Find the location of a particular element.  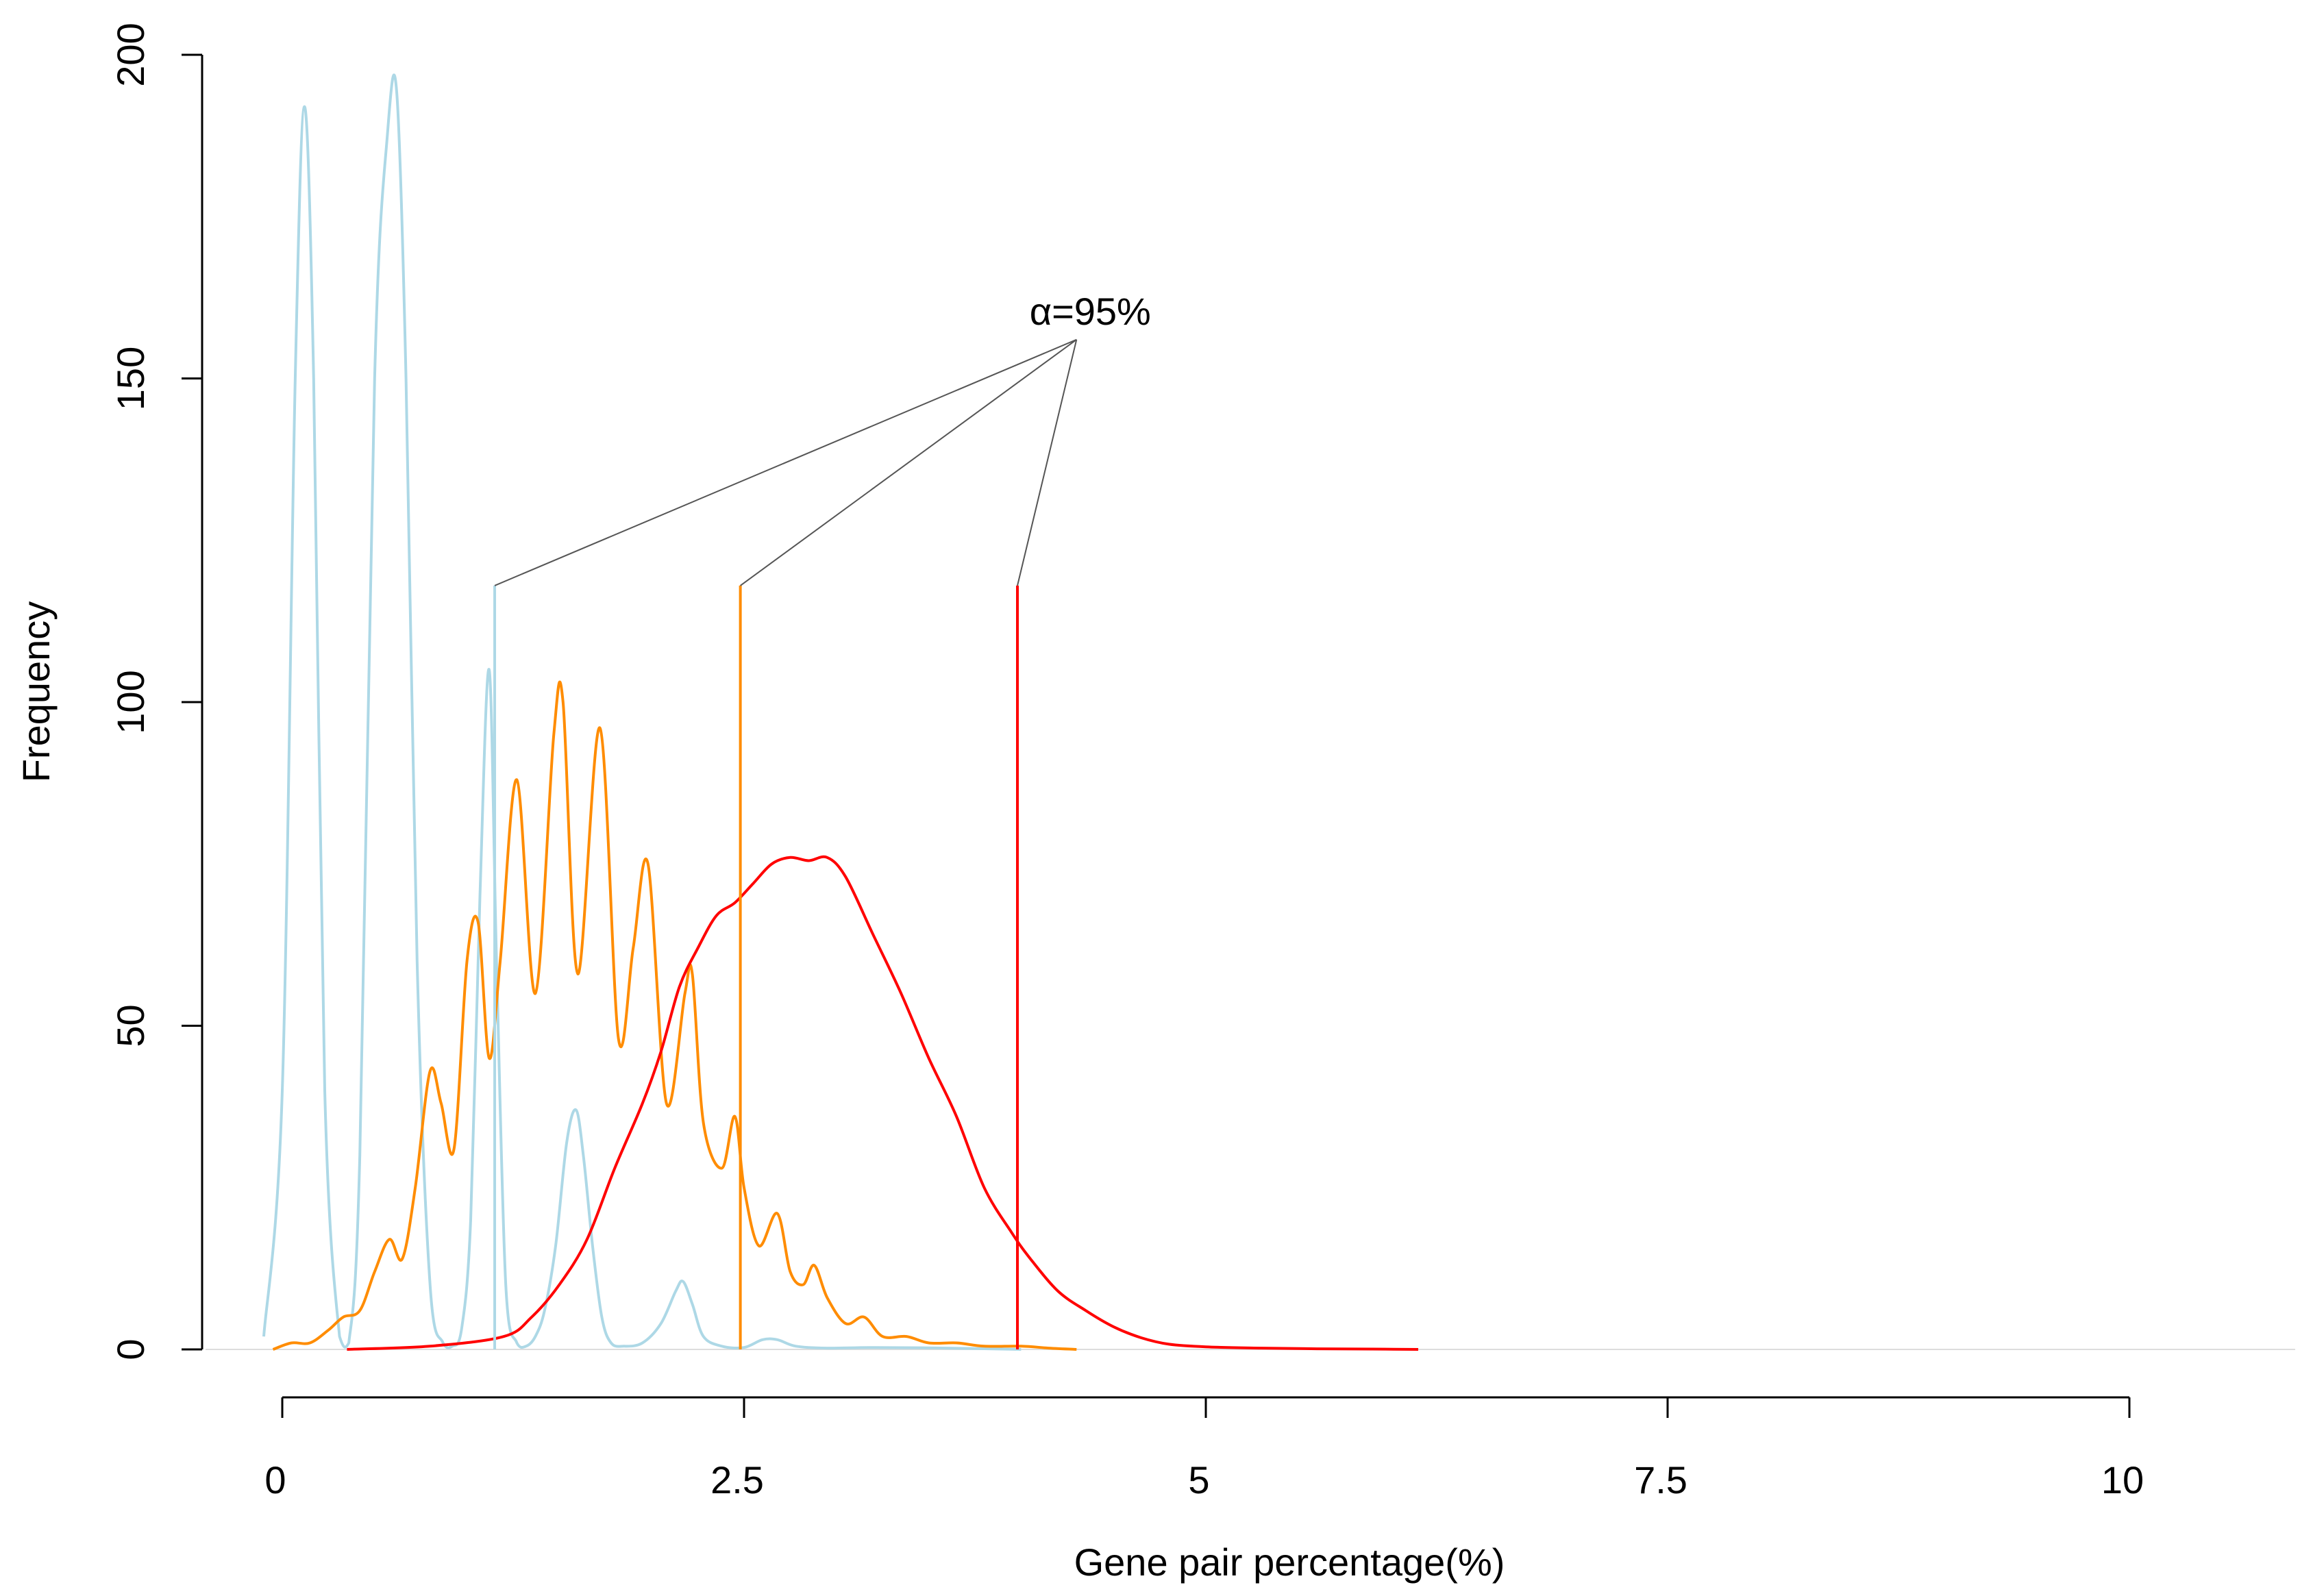

x-tick-label: 10 is located at coordinates (2122, 1480).